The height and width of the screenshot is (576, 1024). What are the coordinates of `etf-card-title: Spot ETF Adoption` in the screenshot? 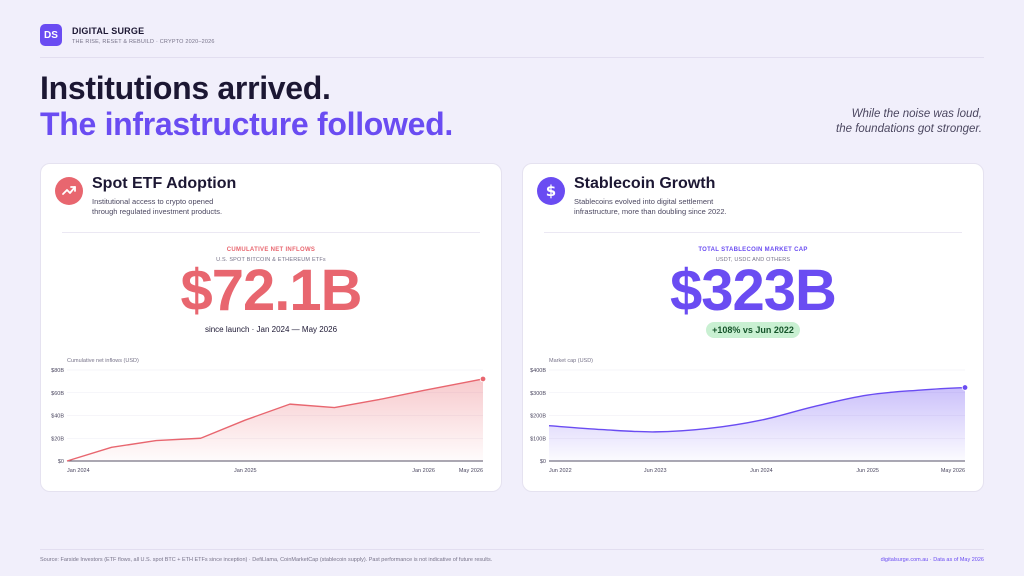 It's located at (164, 183).